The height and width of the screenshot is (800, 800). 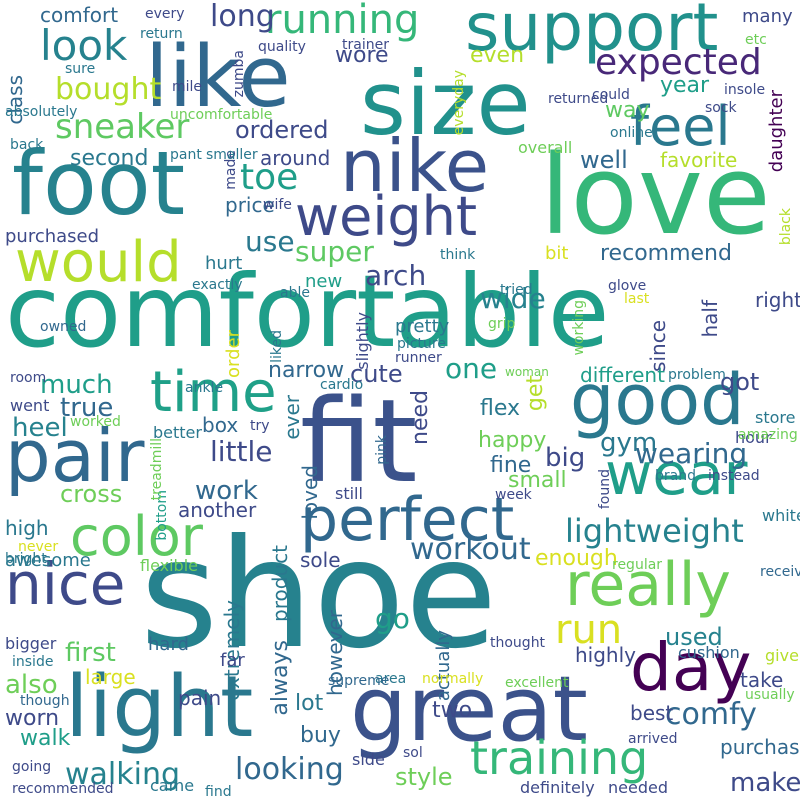 I want to click on word-narrow: narrow, so click(x=306, y=370).